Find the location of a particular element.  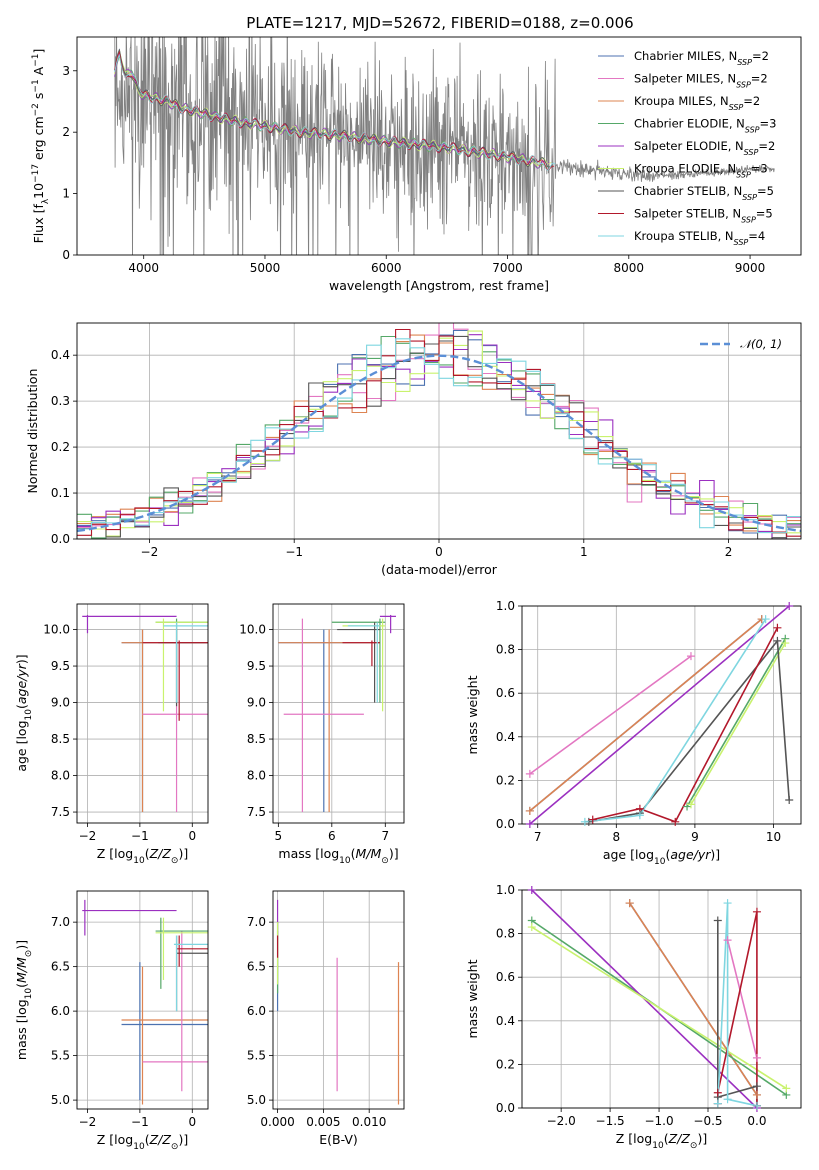

ticks-weight-vs-Z: −2.0 −1.5 −1.0 −0.5 0.0 0.0 0.2 0.4 0.6 0.8 1.0 is located at coordinates (631, 1005).